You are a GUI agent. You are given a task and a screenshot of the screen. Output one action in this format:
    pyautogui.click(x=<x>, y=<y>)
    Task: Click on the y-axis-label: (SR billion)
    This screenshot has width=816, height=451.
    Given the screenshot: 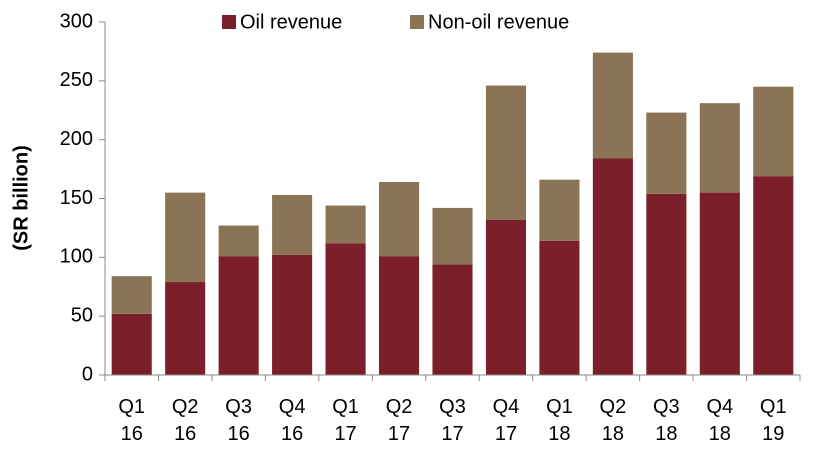 What is the action you would take?
    pyautogui.click(x=21, y=198)
    